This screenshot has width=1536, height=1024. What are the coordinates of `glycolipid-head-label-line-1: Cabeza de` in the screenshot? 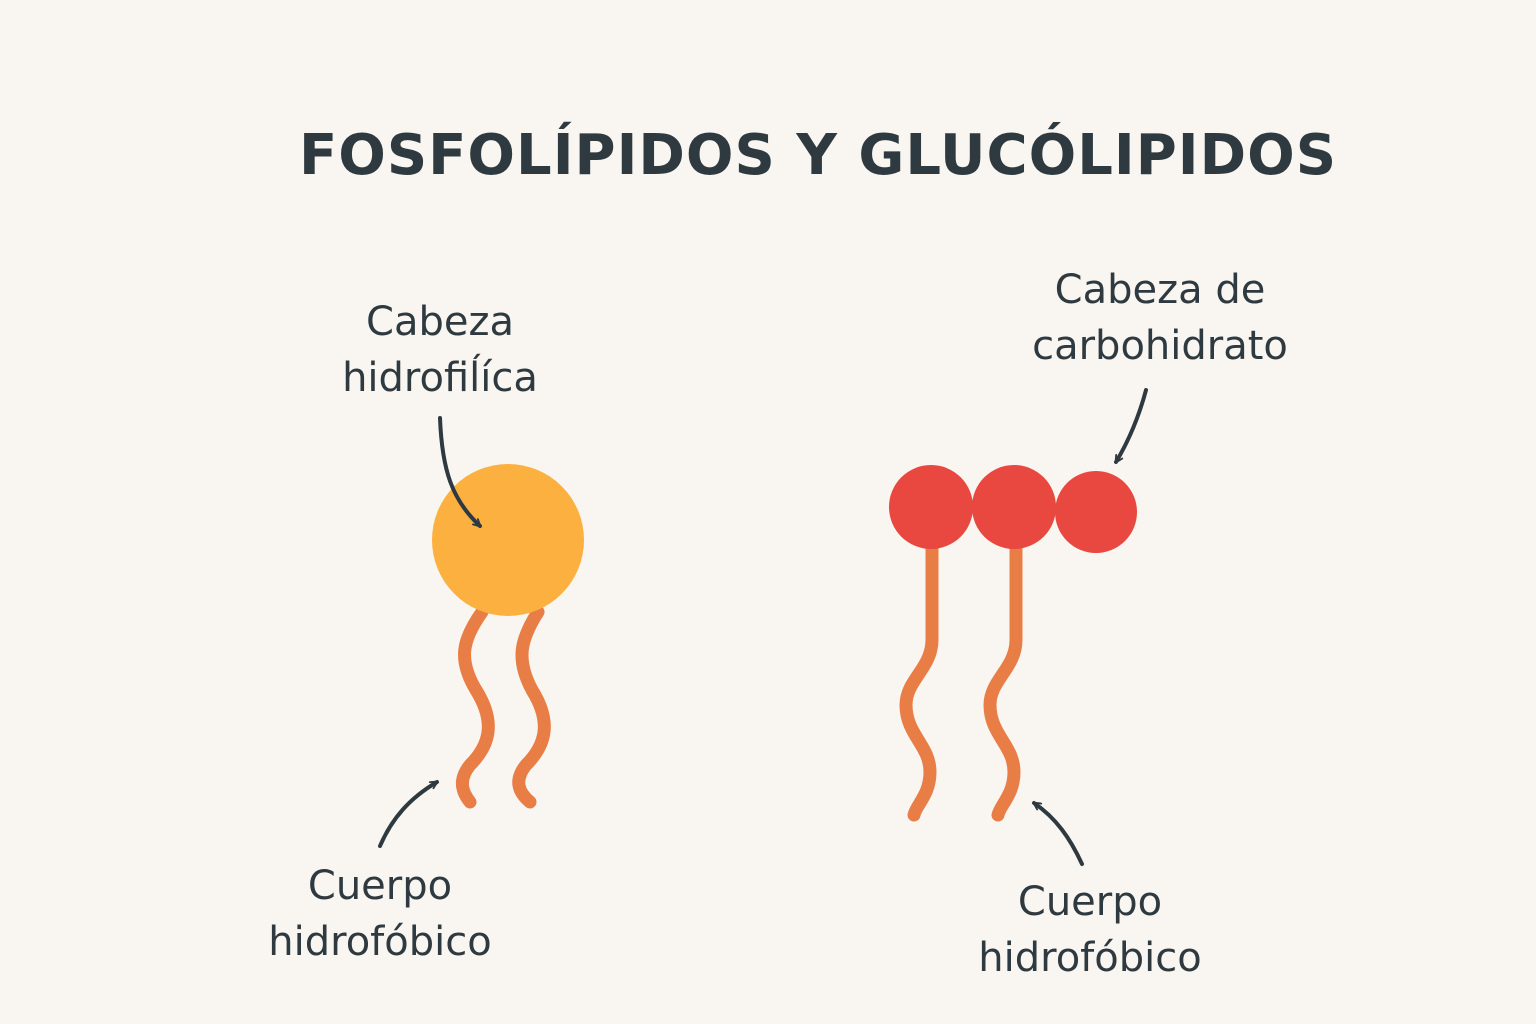 It's located at (1160, 290).